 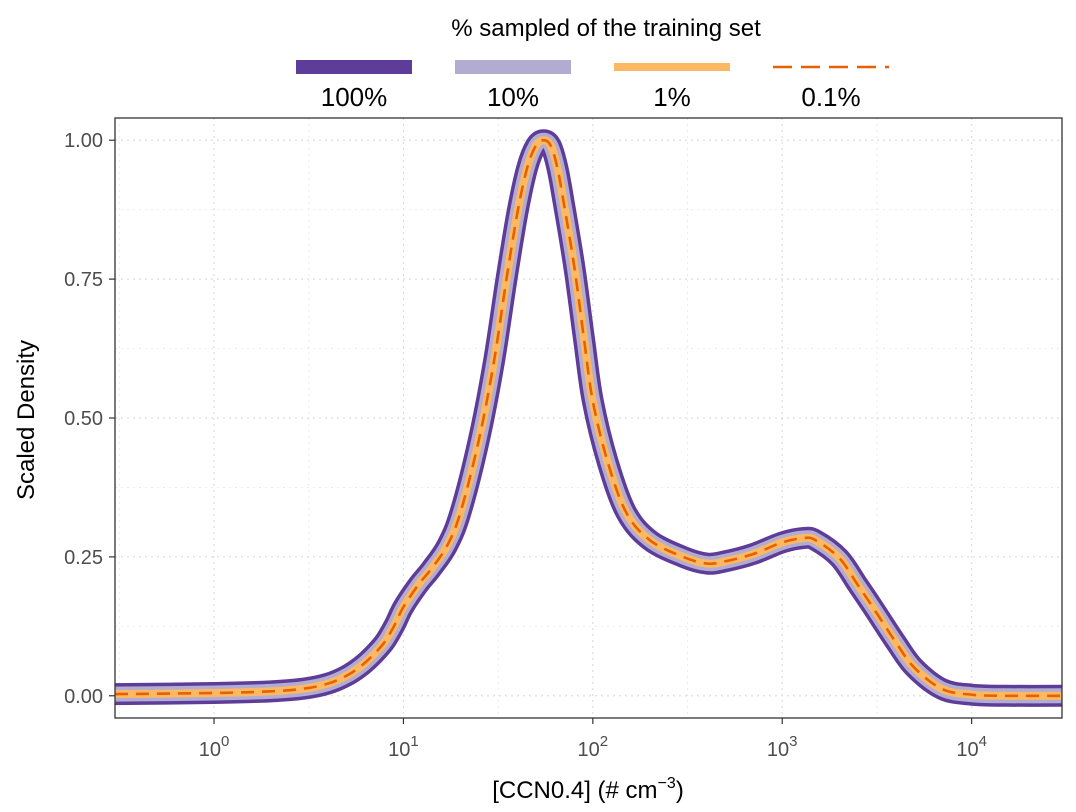 I want to click on x-axis-title: [CCN0.4] (# cm−3), so click(x=588, y=789).